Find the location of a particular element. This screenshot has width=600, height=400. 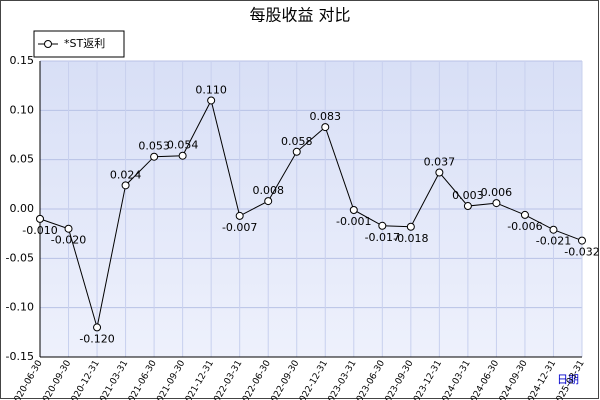

data-label: -0.032 is located at coordinates (581, 252).